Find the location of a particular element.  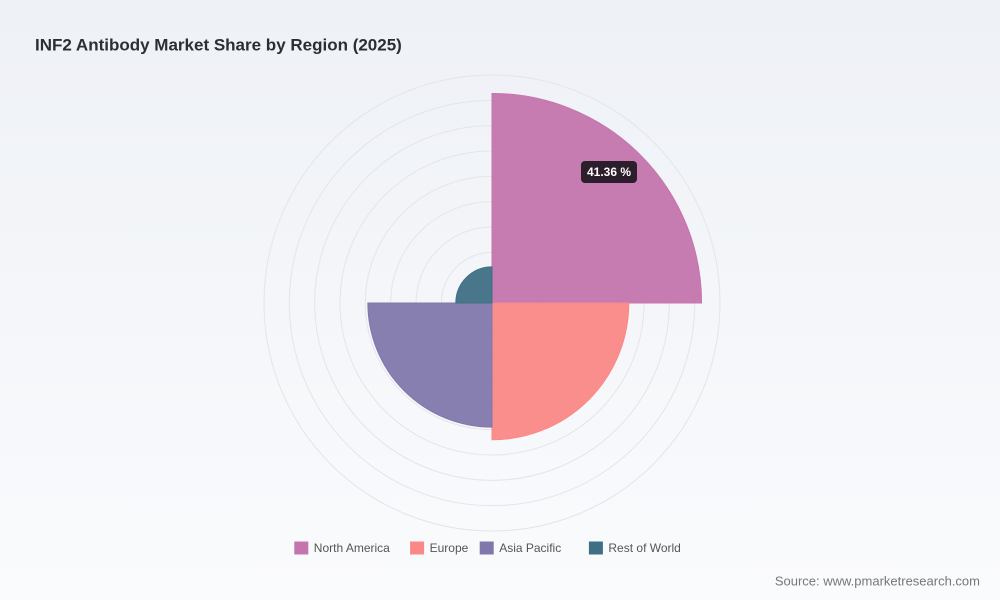

legend-label: North America is located at coordinates (352, 548).